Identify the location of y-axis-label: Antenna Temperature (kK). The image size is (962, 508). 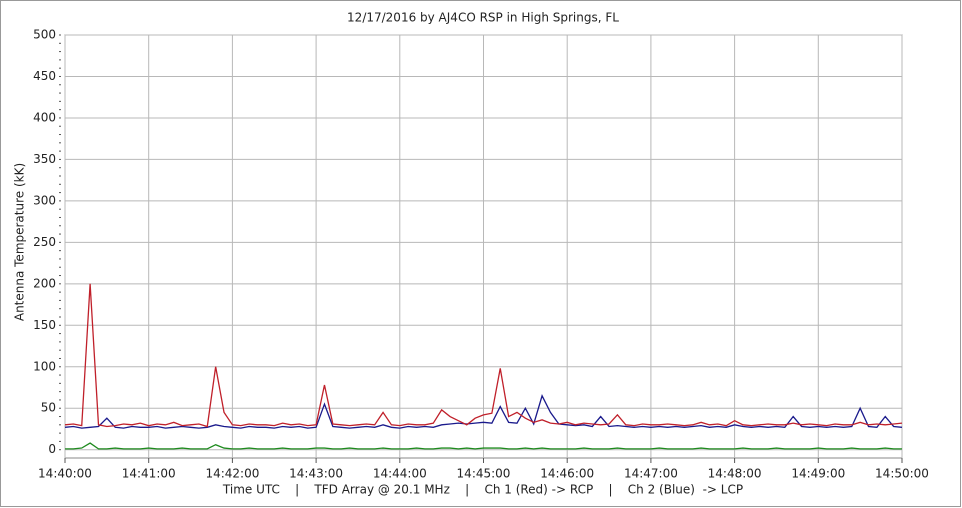
(20, 242).